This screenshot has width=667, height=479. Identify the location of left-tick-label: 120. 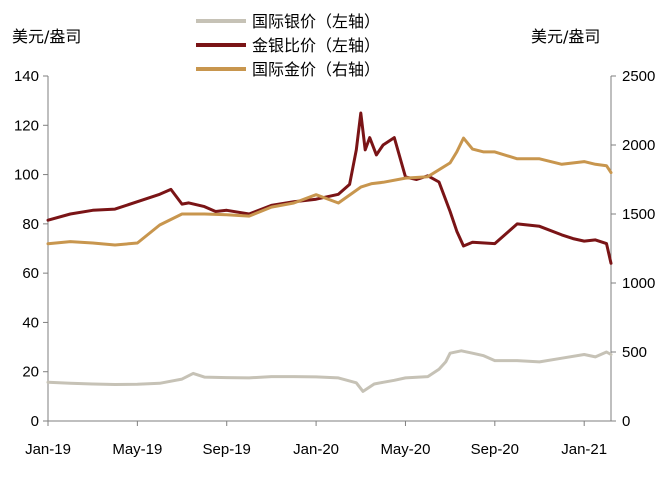
(26, 125).